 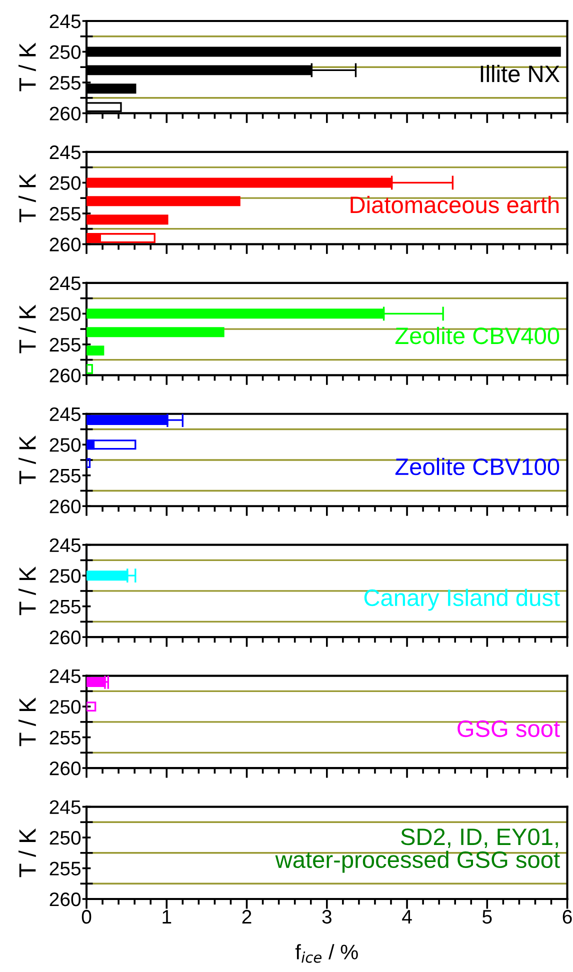 What do you see at coordinates (326, 953) in the screenshot?
I see `x-axis-title: f$_{ice}$ / %` at bounding box center [326, 953].